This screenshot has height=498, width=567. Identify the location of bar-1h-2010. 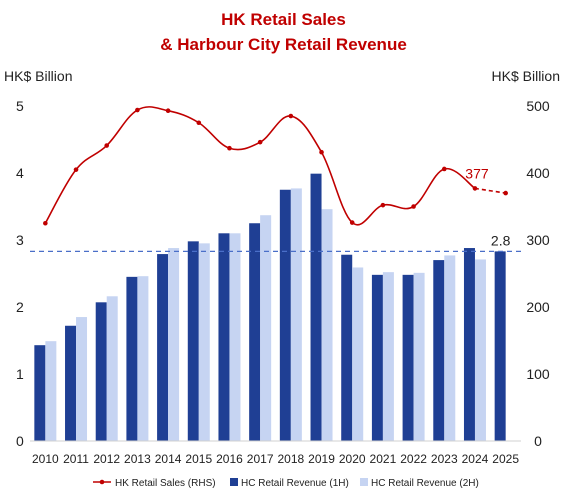
(40, 393).